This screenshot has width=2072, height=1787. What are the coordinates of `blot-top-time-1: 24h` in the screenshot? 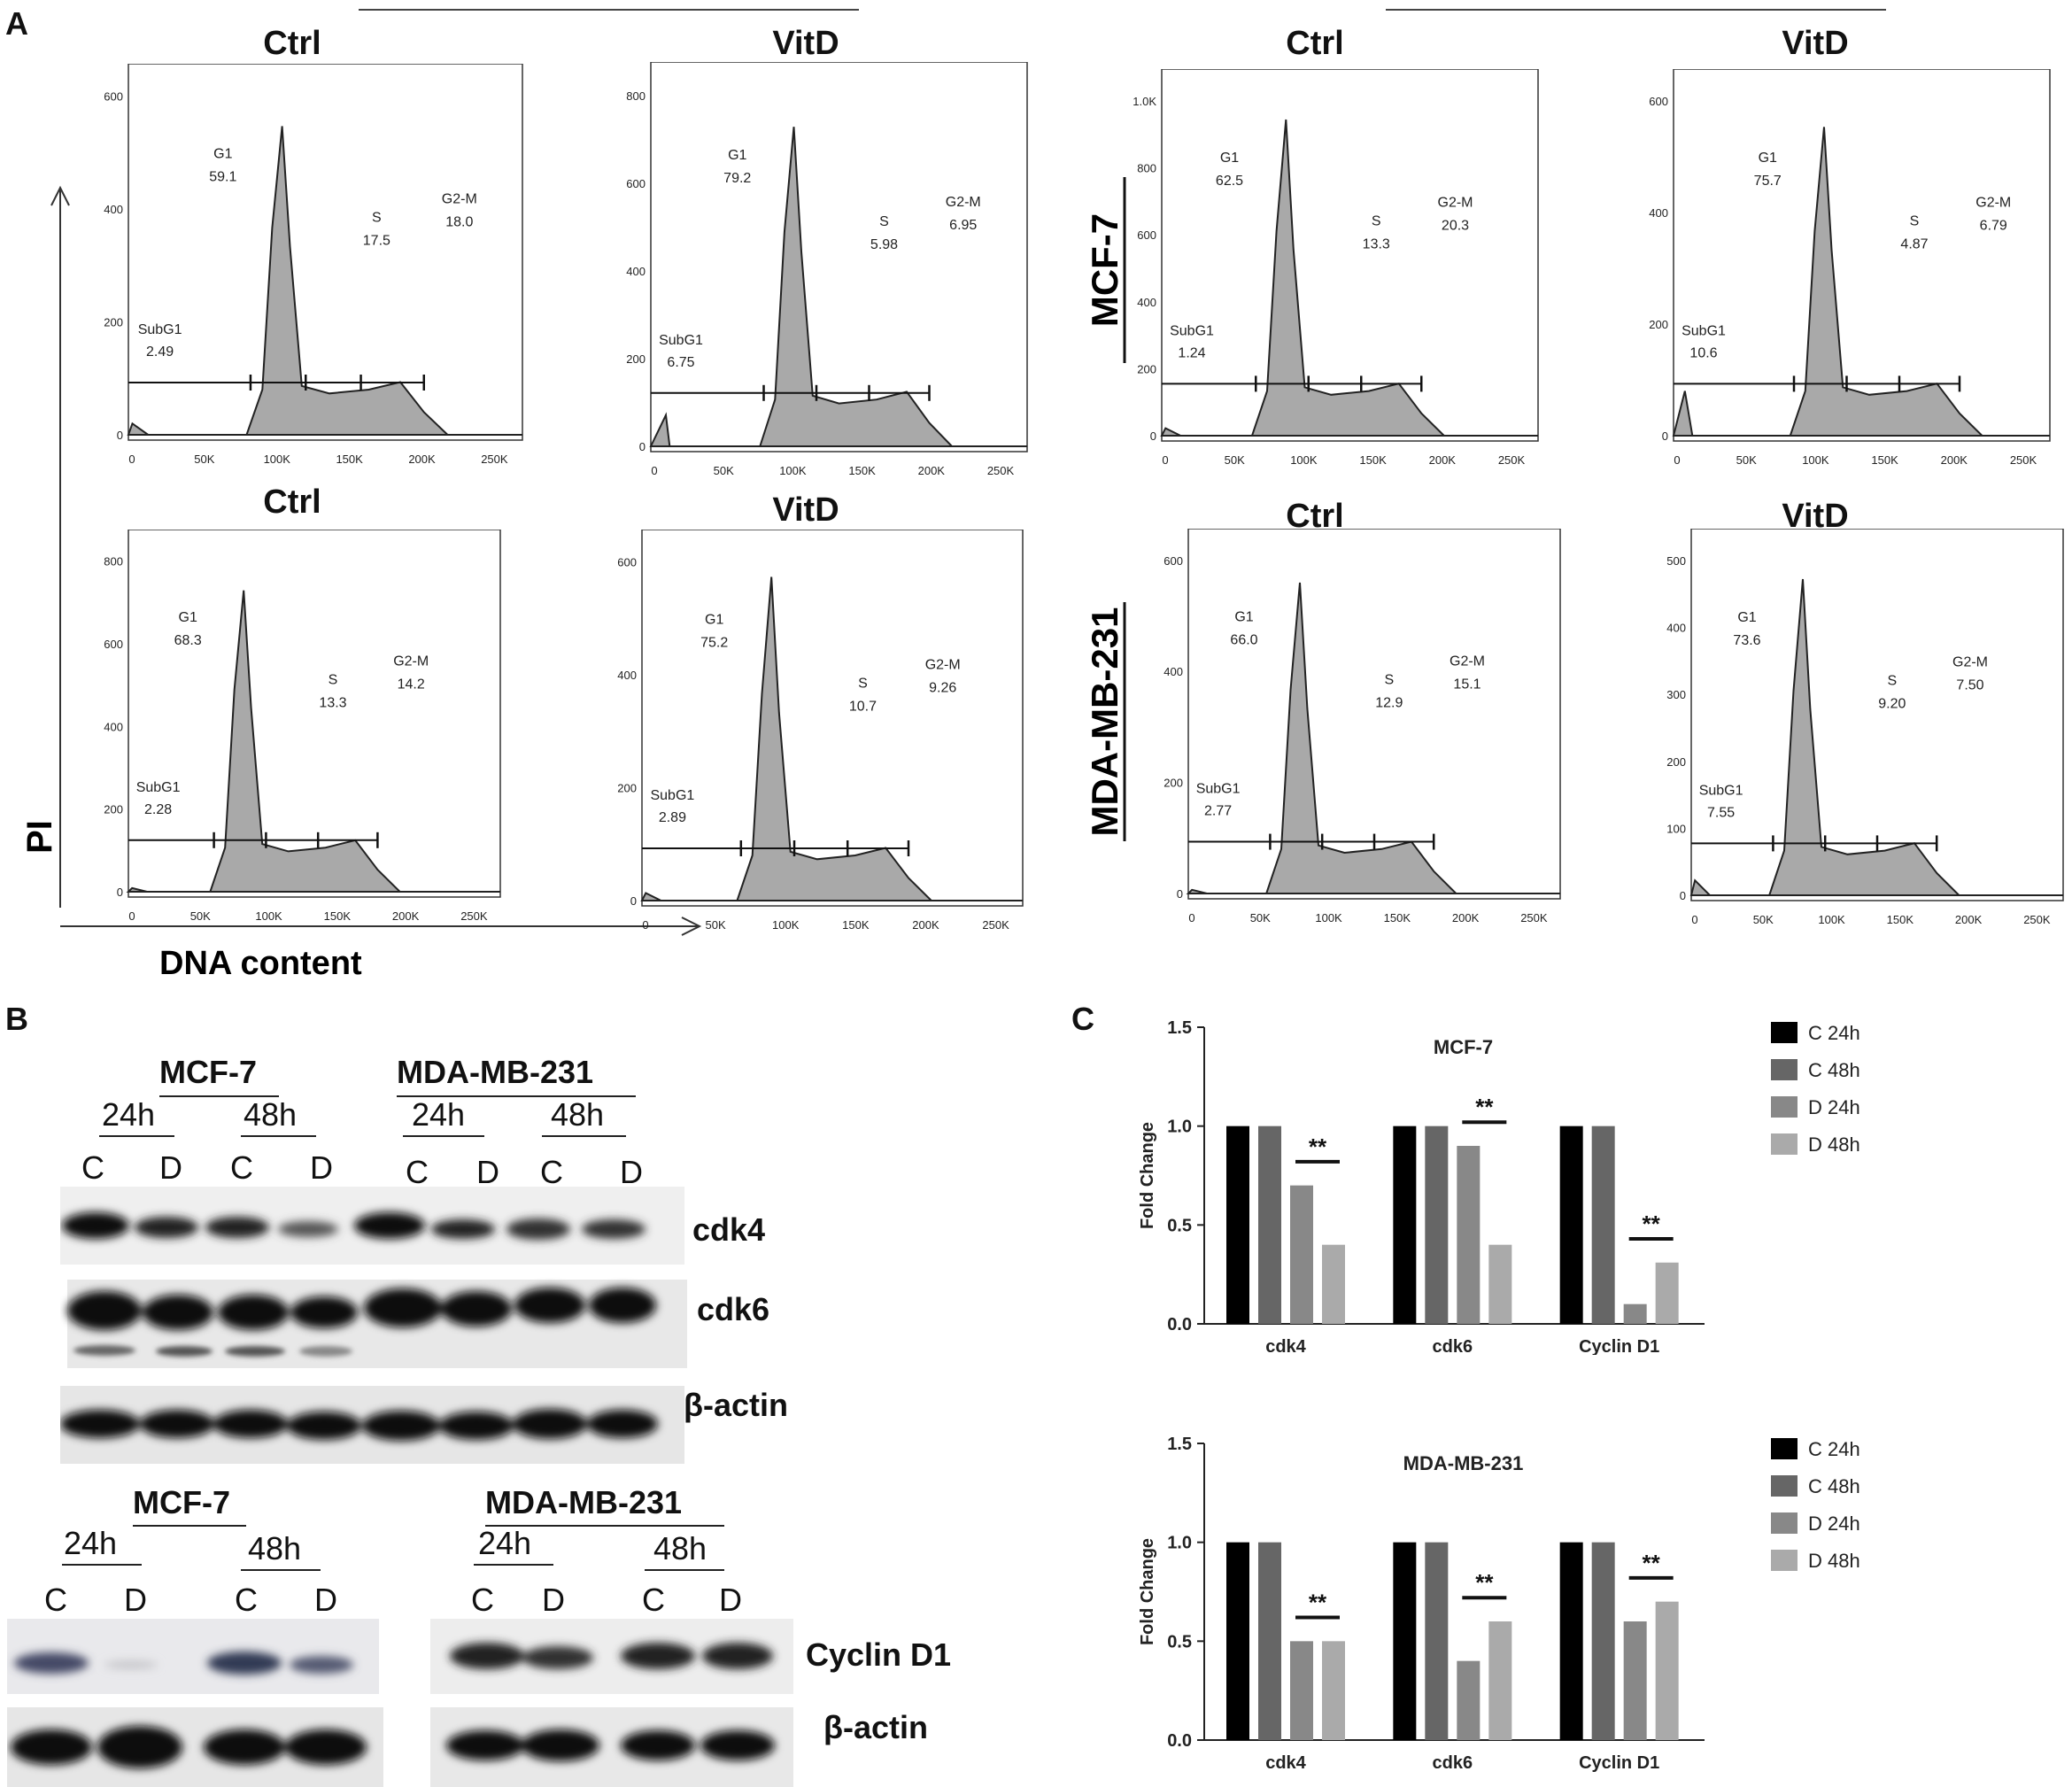 It's located at (129, 1114).